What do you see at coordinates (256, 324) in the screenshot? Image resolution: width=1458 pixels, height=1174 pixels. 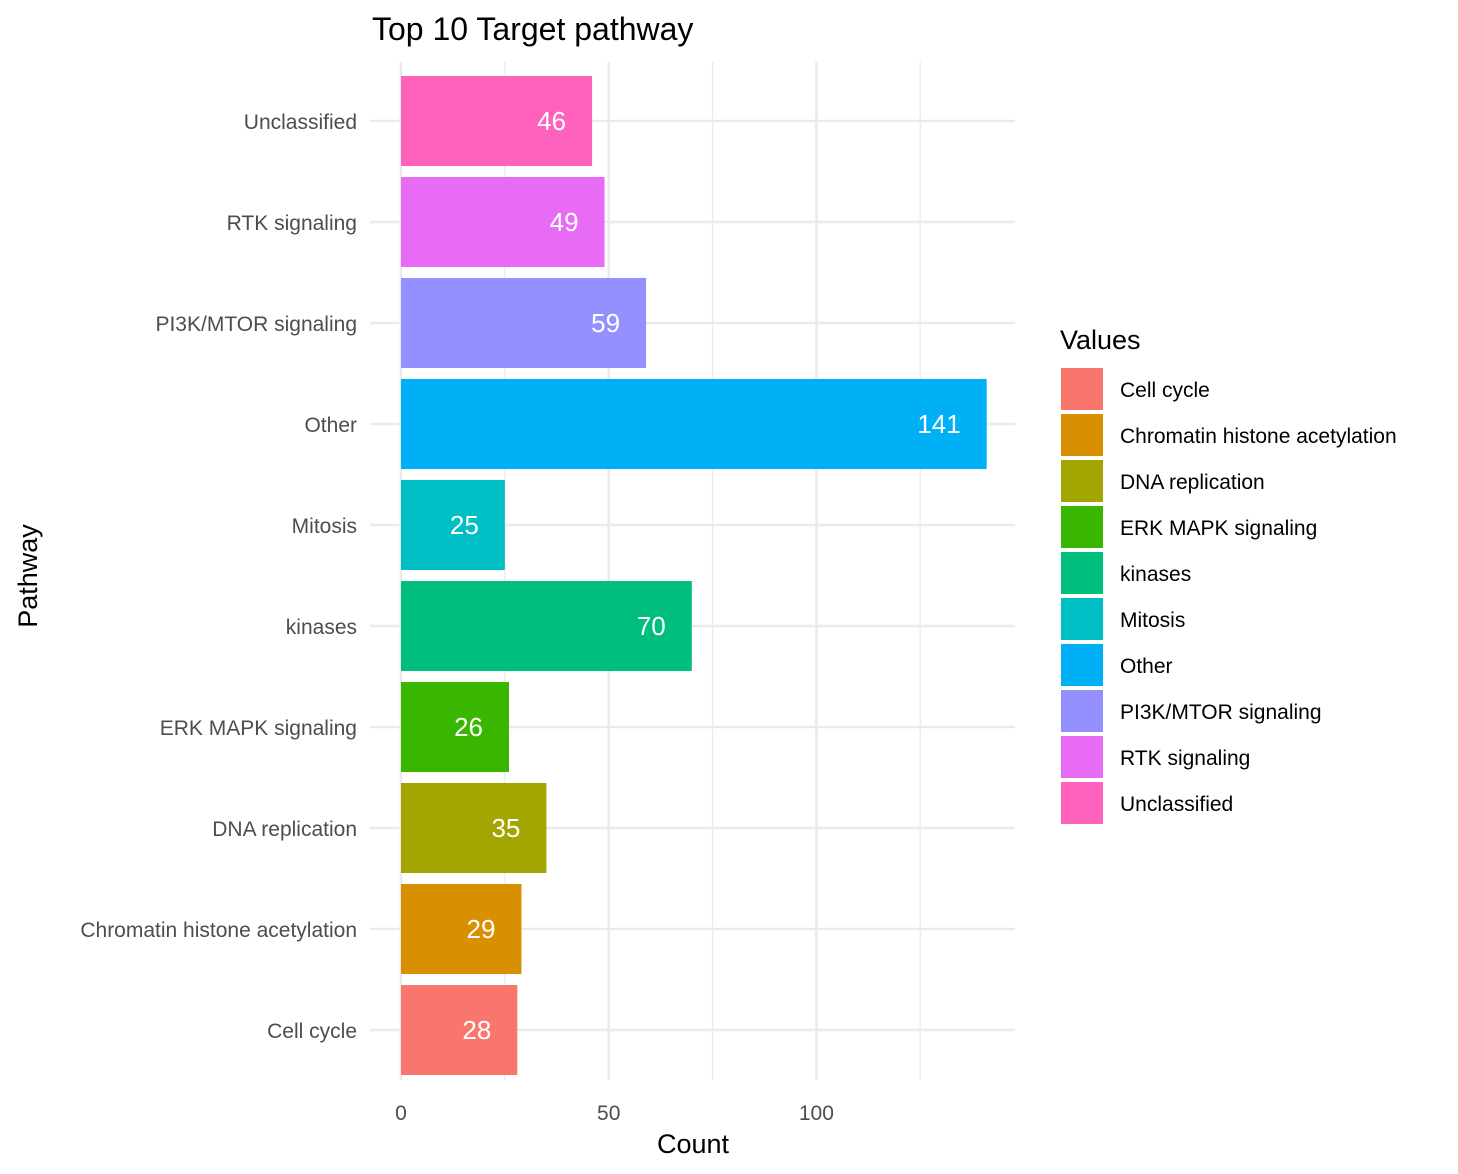 I see `y-tick-label: PI3K/MTOR signaling` at bounding box center [256, 324].